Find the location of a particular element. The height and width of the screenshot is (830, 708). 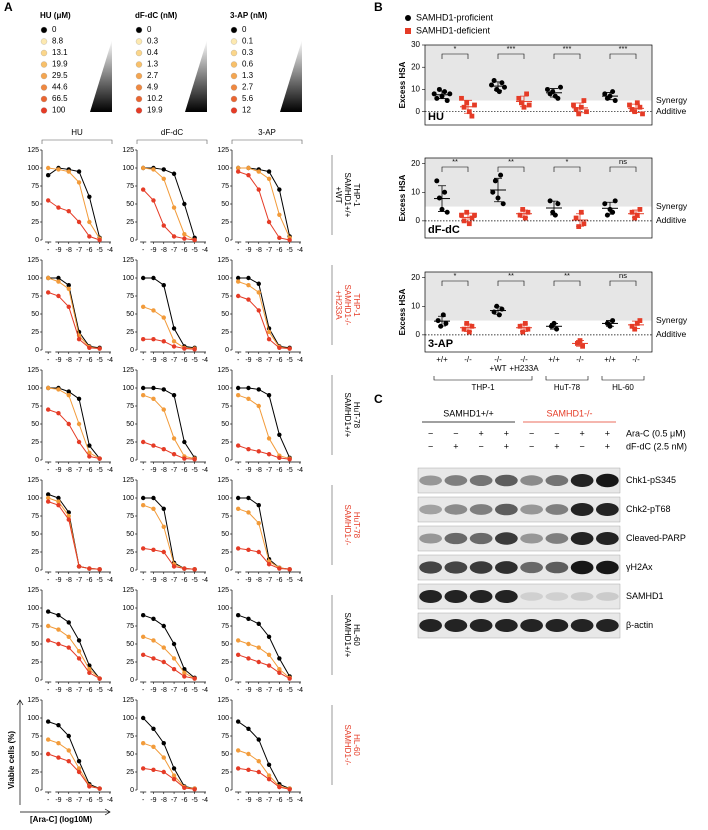

y-tick-label: 100 is located at coordinates (33, 498).